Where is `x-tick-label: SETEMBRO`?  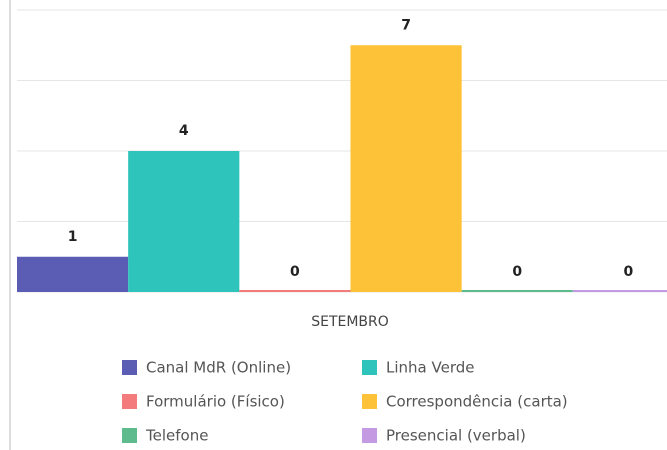
x-tick-label: SETEMBRO is located at coordinates (350, 322).